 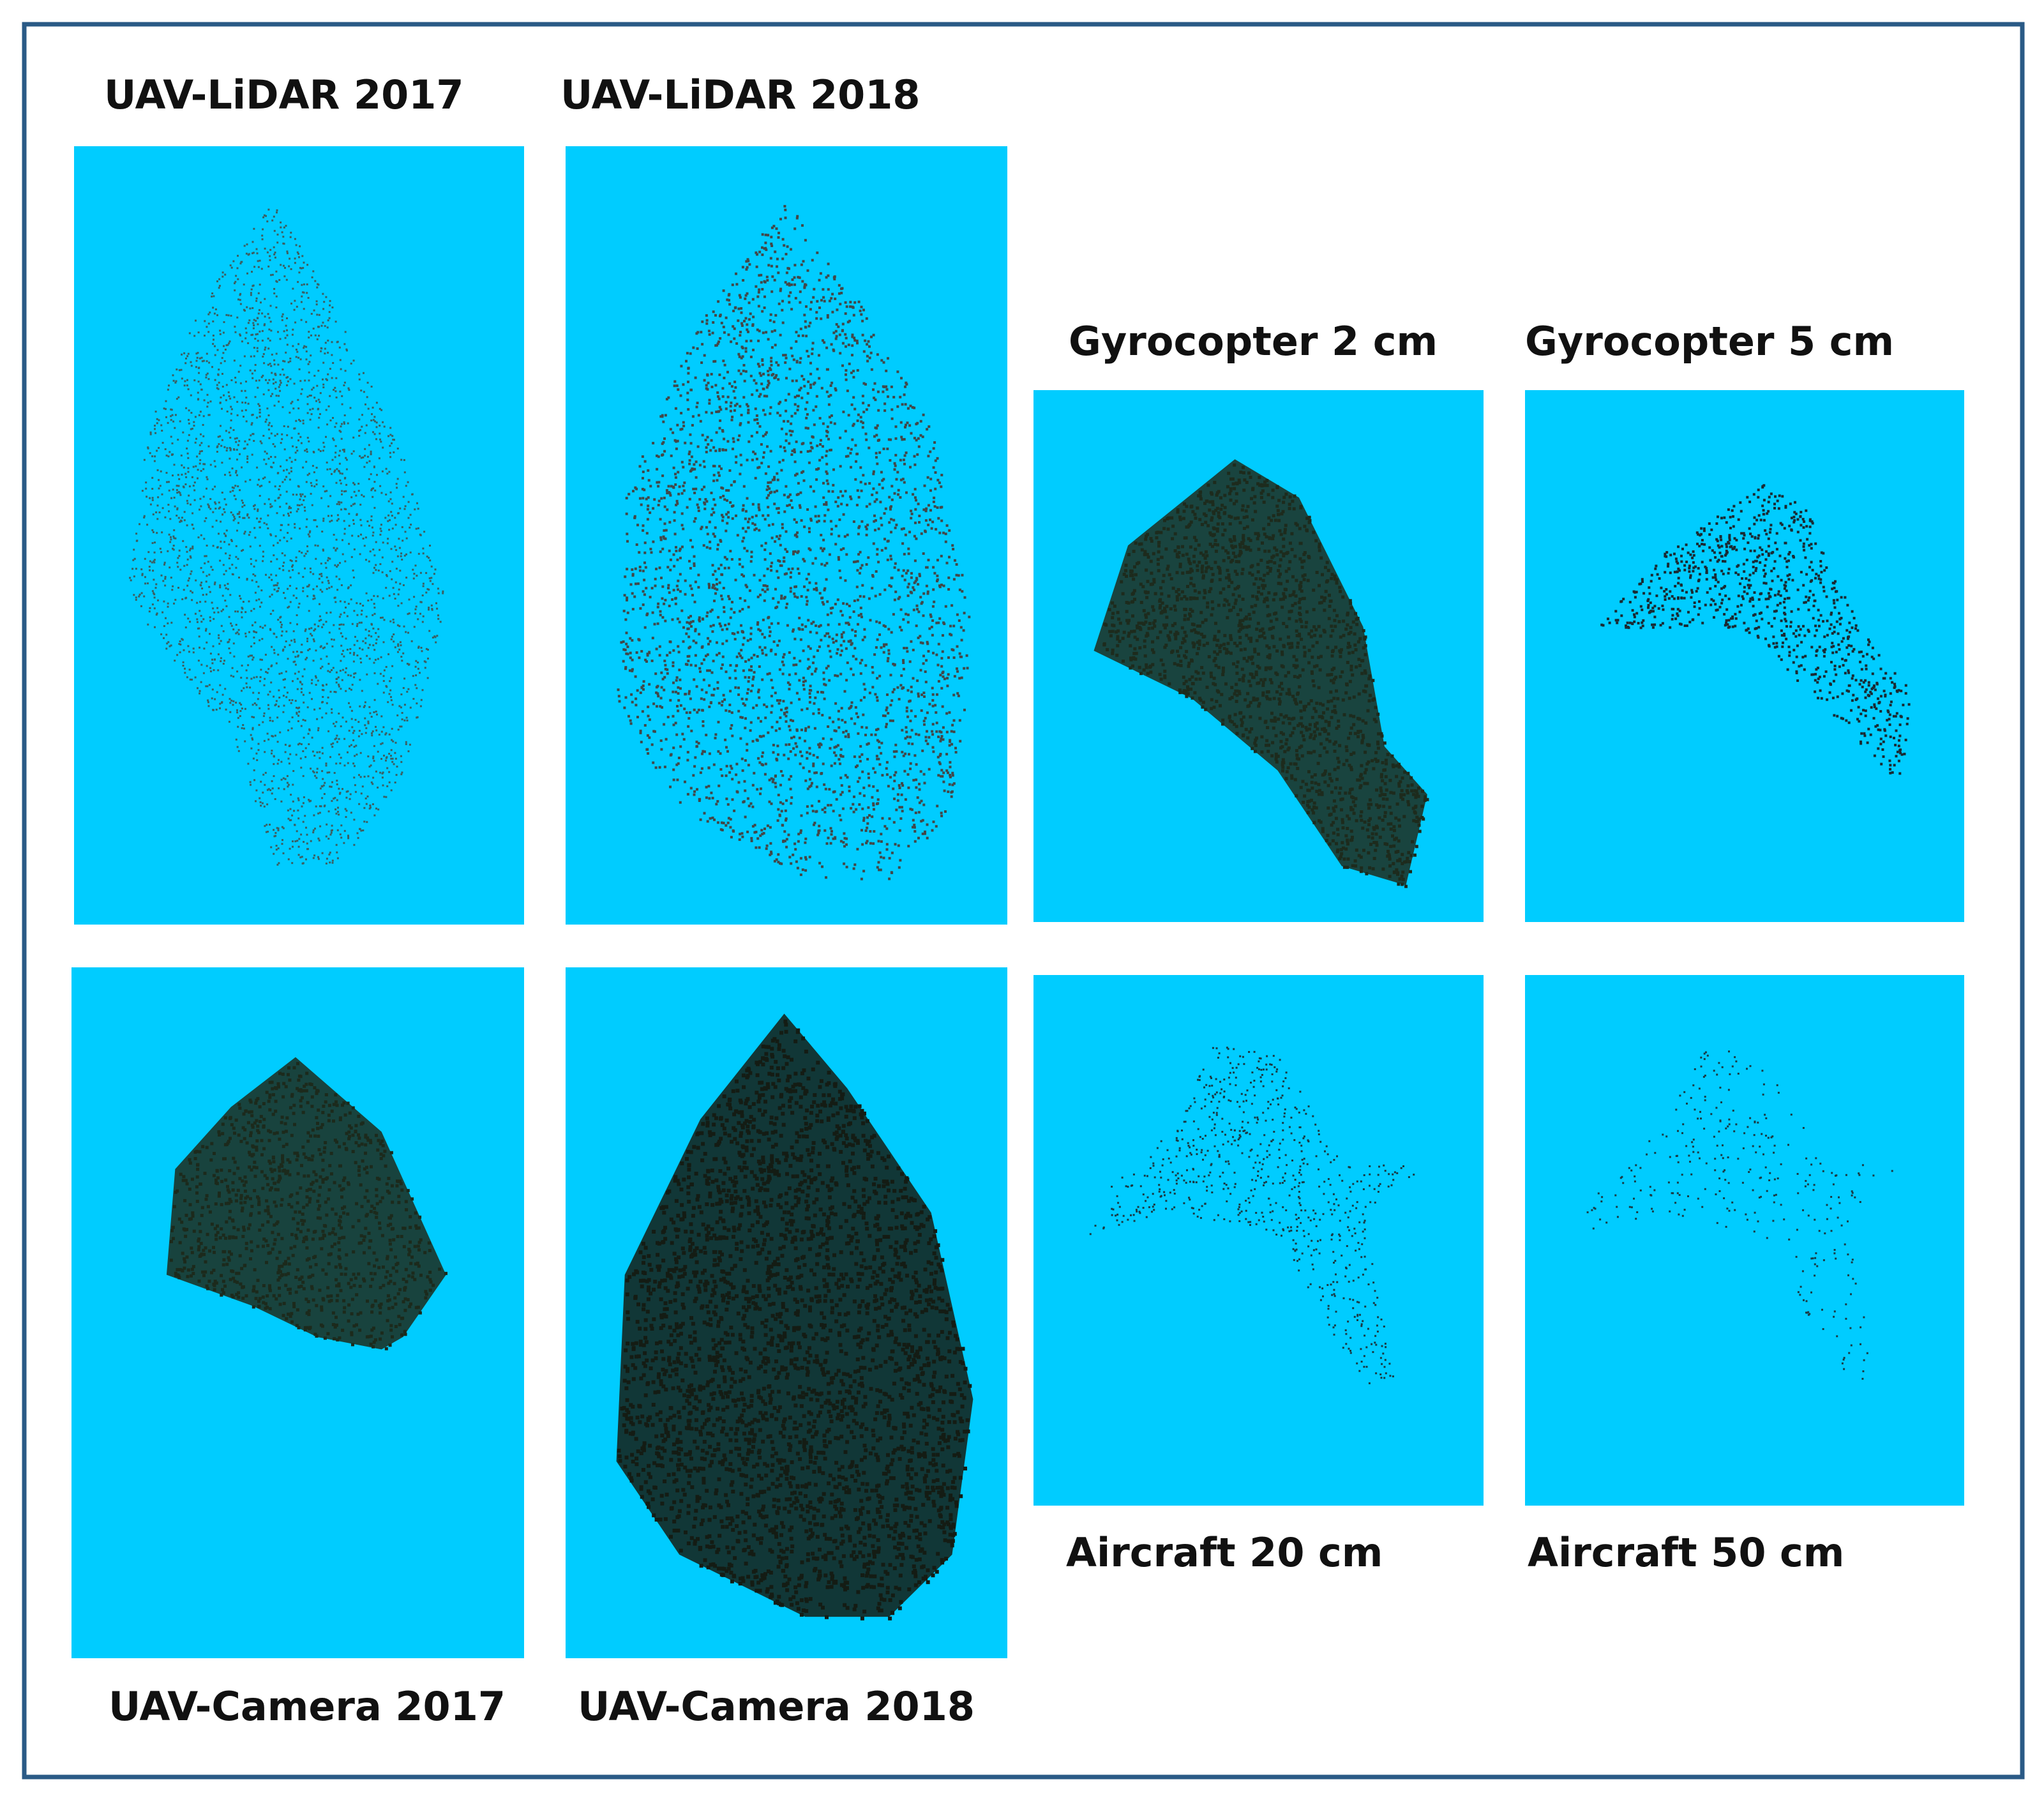 I want to click on panel-label: UAV-LiDAR 2018, so click(x=740, y=95).